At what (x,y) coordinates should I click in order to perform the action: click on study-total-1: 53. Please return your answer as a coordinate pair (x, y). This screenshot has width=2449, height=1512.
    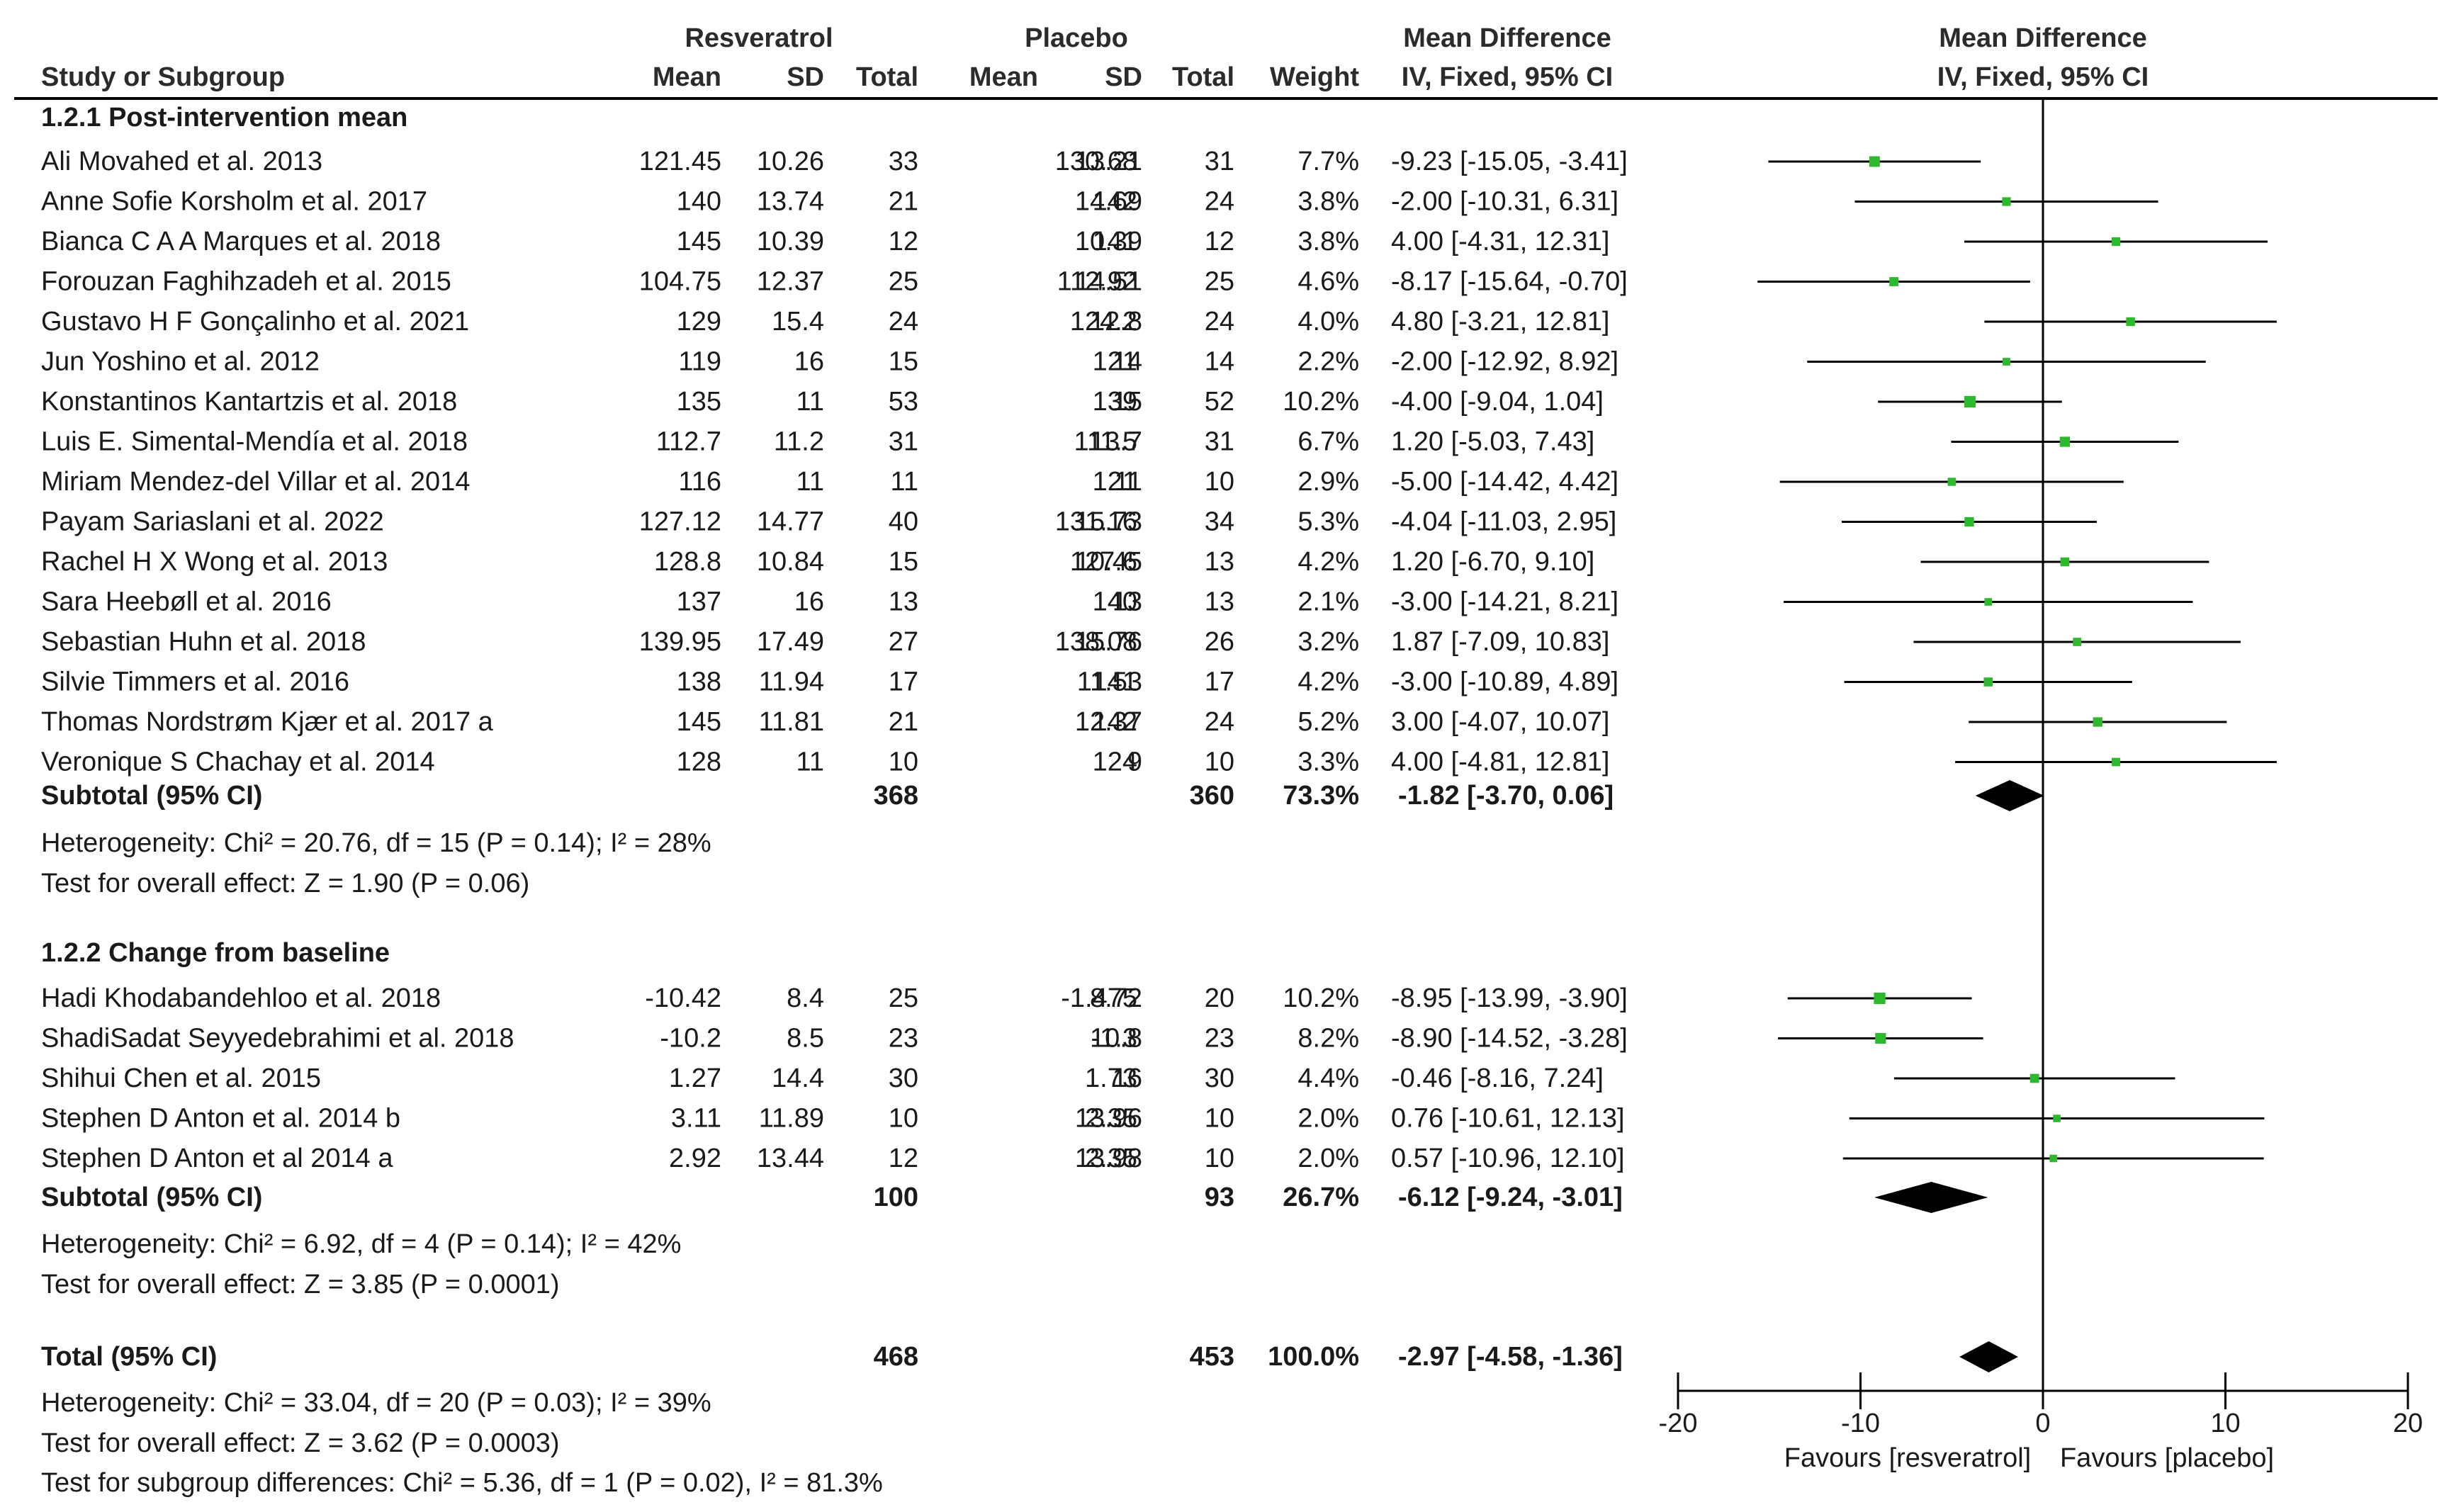
    Looking at the image, I should click on (903, 402).